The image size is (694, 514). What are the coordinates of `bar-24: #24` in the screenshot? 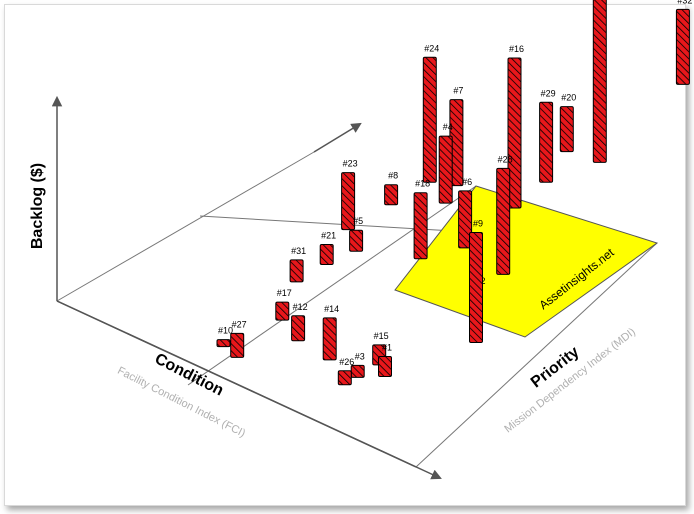 It's located at (430, 113).